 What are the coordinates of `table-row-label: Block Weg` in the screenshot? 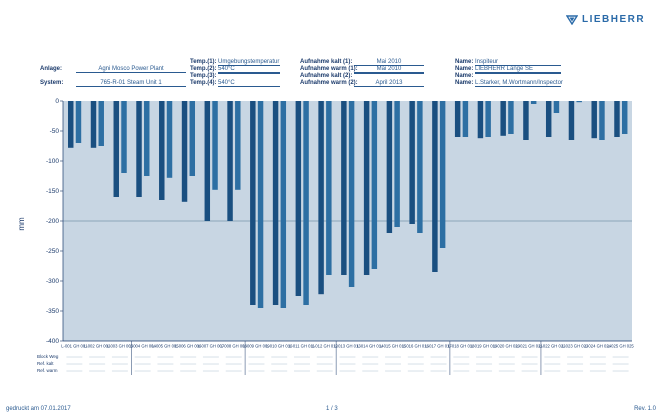 It's located at (48, 356).